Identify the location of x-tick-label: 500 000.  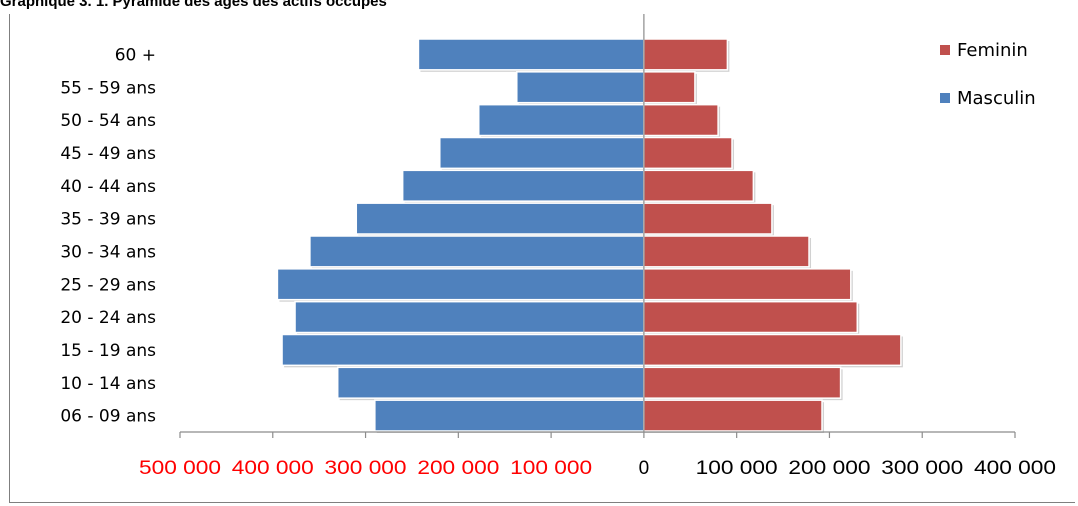
(180, 468).